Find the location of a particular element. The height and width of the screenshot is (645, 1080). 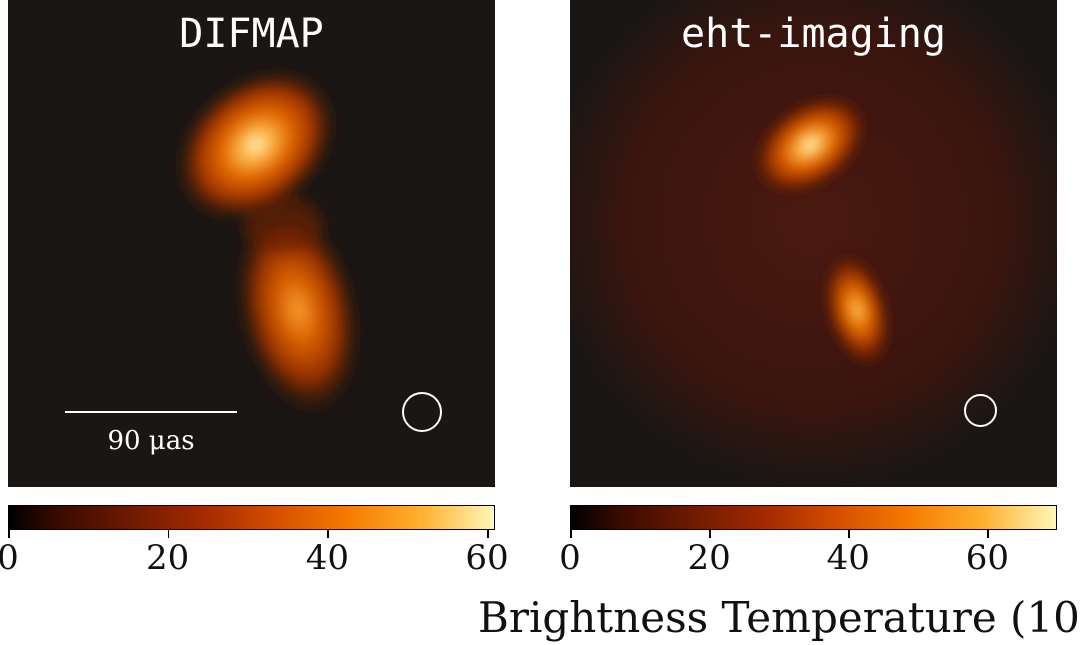

colorbar-right-tick-label: 40 is located at coordinates (848, 558).